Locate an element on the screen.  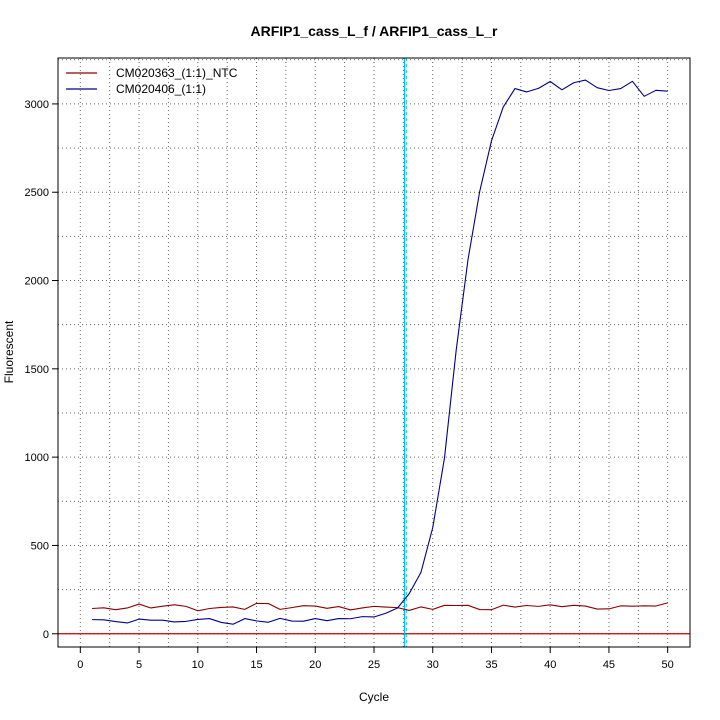
legend: CM020363_(1:1)_NTC CM020406_(1:1) is located at coordinates (152, 81).